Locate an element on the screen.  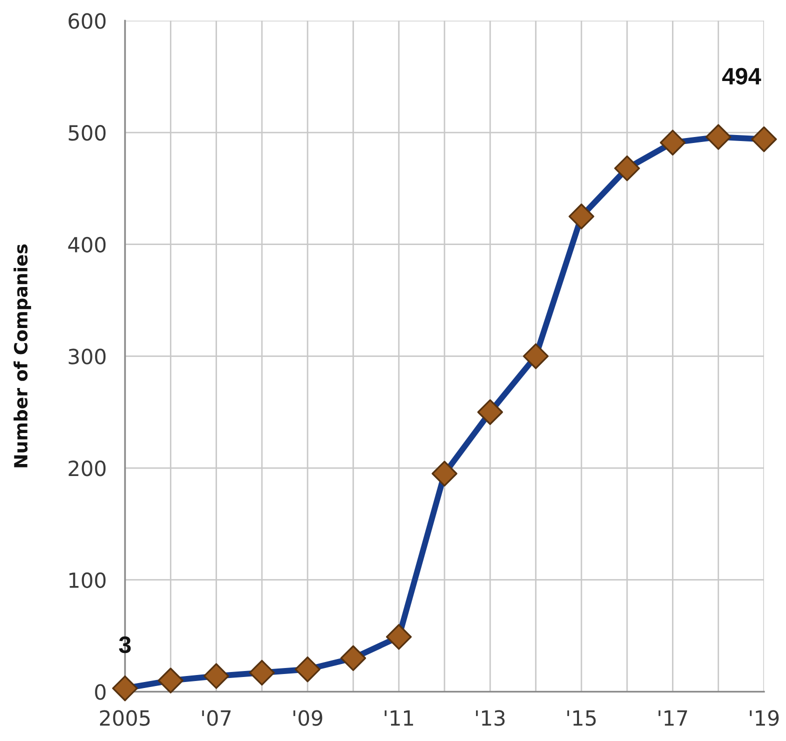
y-tick-label: 600 is located at coordinates (87, 21).